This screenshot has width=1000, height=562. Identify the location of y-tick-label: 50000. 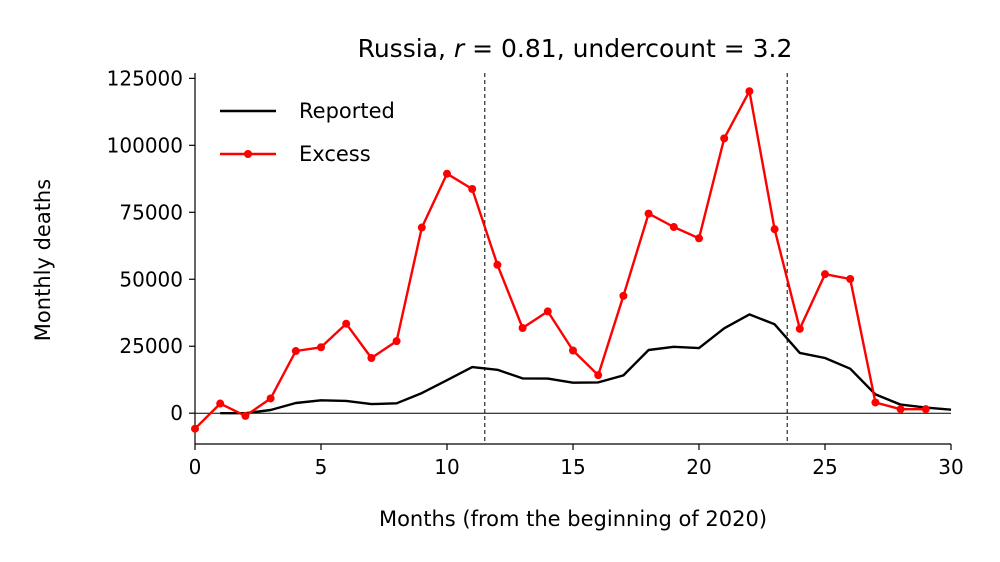
(151, 279).